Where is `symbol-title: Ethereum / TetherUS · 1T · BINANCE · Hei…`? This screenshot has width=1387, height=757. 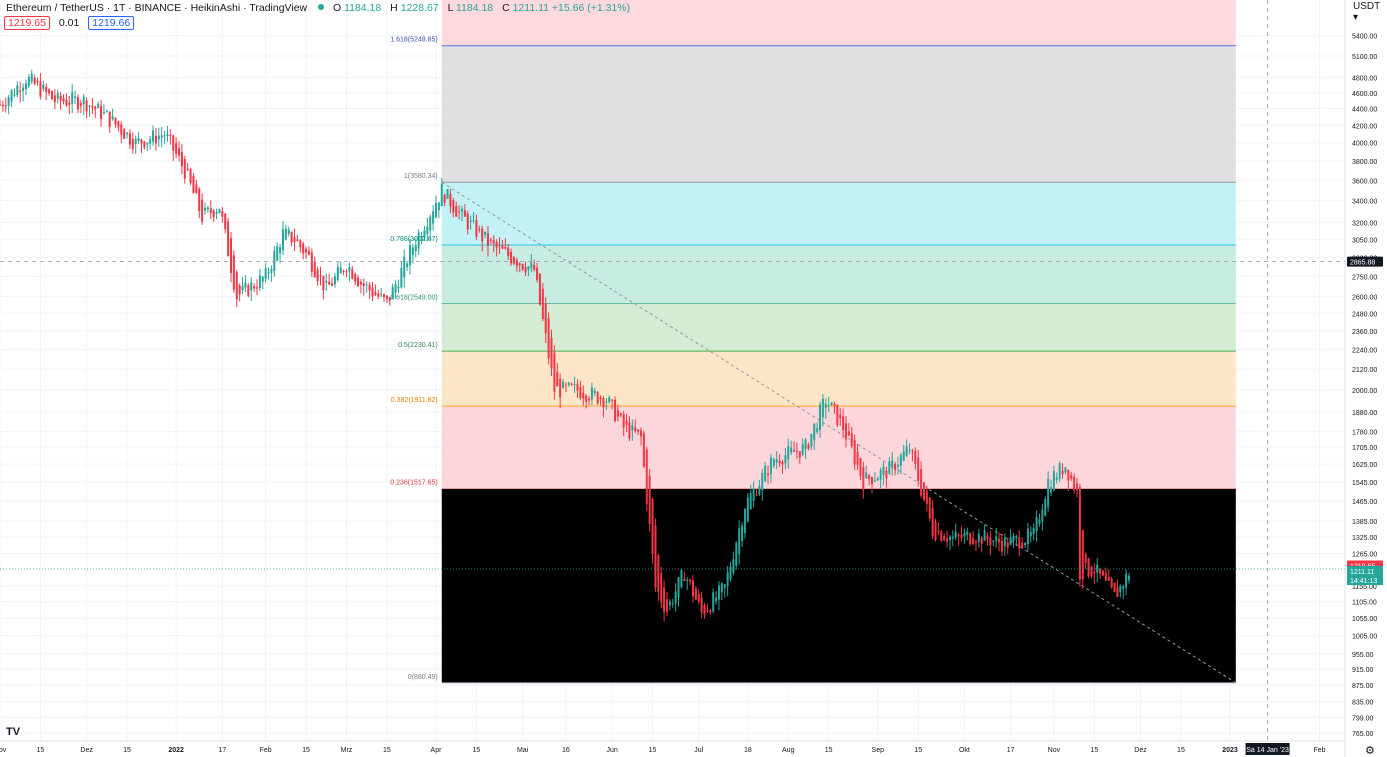 symbol-title: Ethereum / TetherUS · 1T · BINANCE · Hei… is located at coordinates (157, 8).